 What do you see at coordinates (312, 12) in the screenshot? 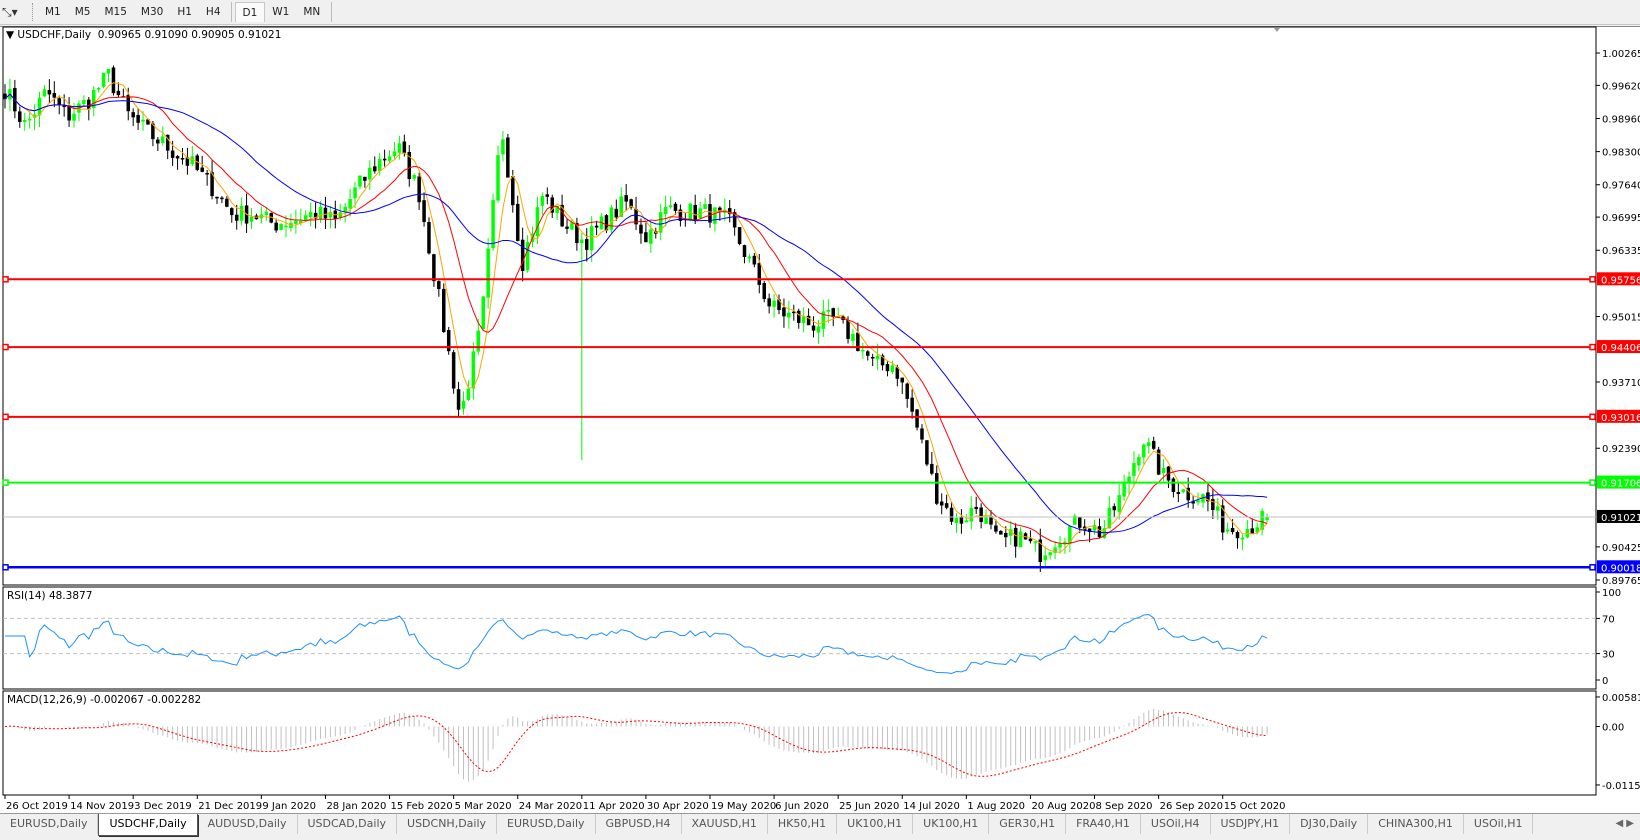
I see `timeframe-mn-button: MN` at bounding box center [312, 12].